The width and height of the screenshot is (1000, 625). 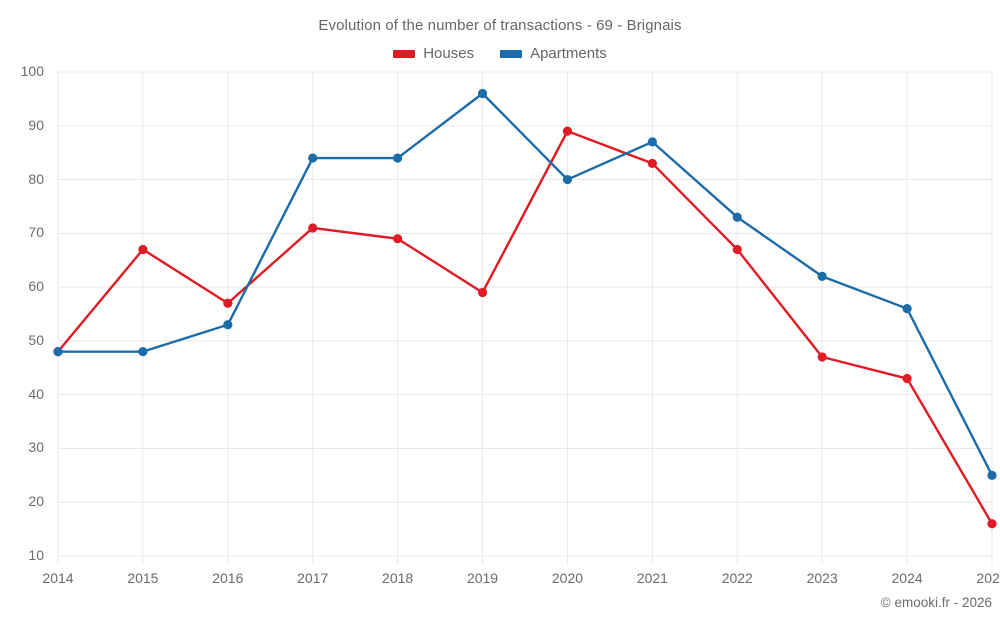 What do you see at coordinates (737, 217) in the screenshot?
I see `data-point-apartments-2022` at bounding box center [737, 217].